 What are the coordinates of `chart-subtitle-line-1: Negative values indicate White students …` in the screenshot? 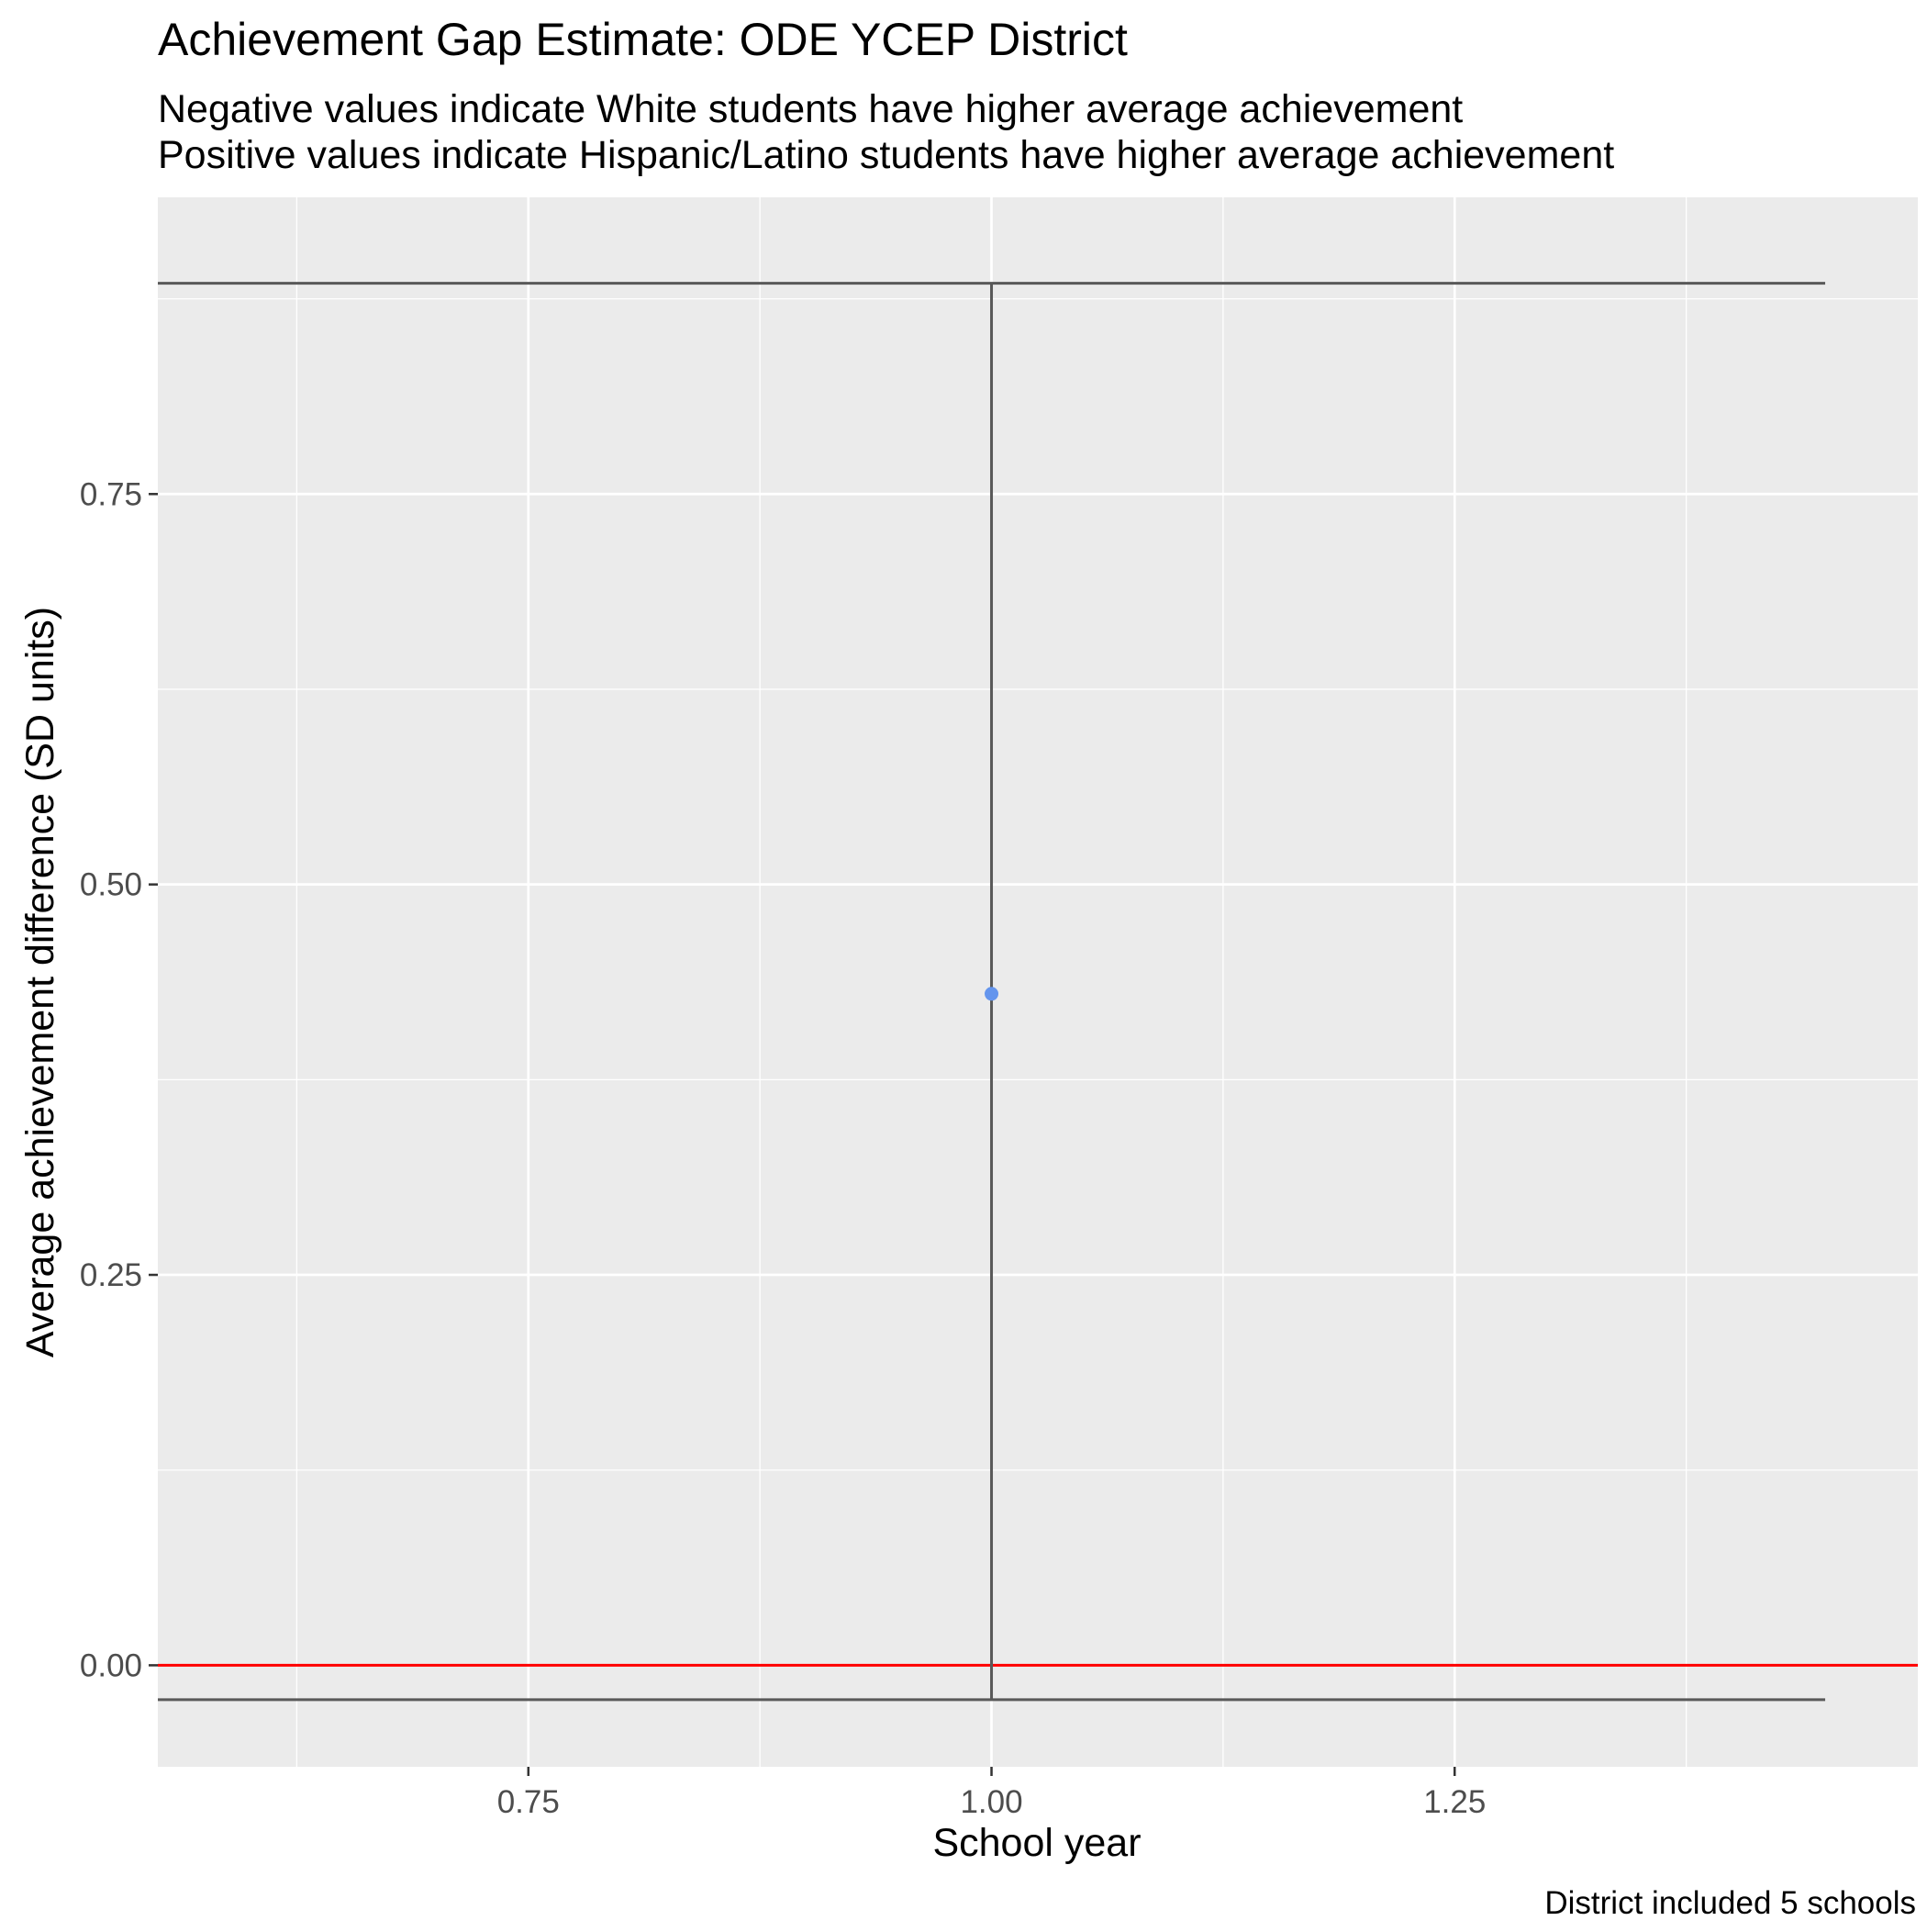 It's located at (810, 109).